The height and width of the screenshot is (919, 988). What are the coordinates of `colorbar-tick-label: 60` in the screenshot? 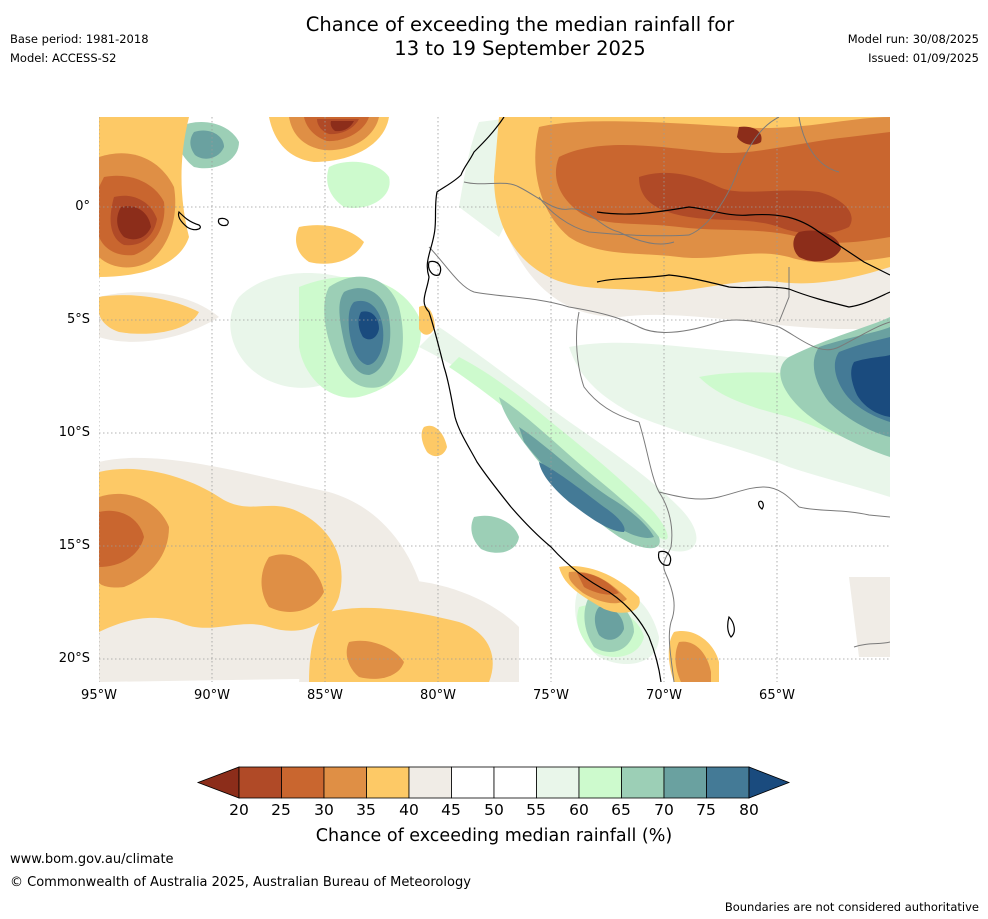 It's located at (579, 810).